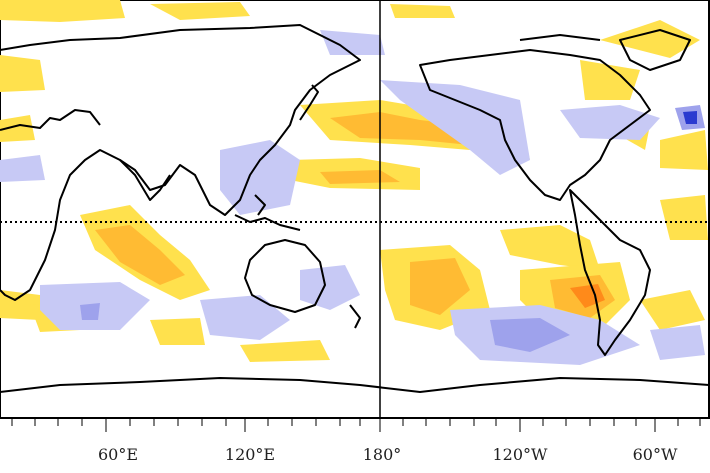 Image resolution: width=710 pixels, height=473 pixels. I want to click on tick-label-60e: 60°E, so click(118, 454).